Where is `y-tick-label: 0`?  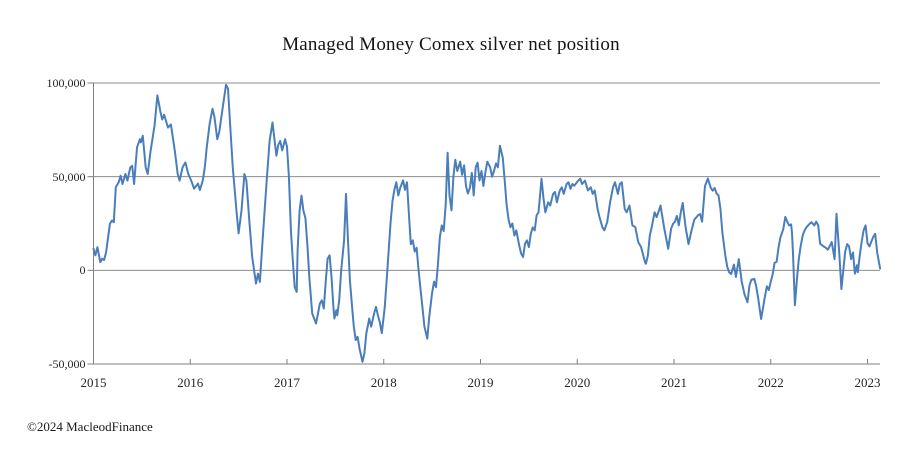 y-tick-label: 0 is located at coordinates (82, 270).